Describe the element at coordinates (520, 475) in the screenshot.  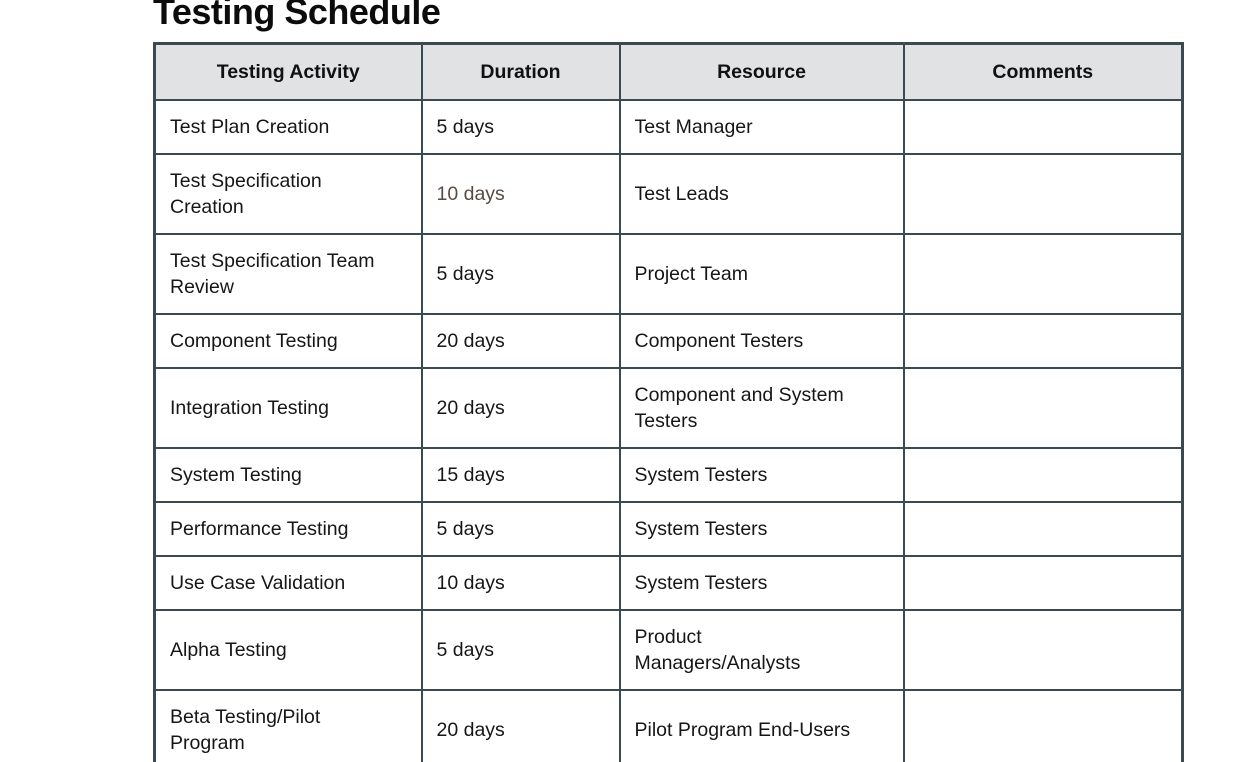
I see `cell-duration: 15 days` at that location.